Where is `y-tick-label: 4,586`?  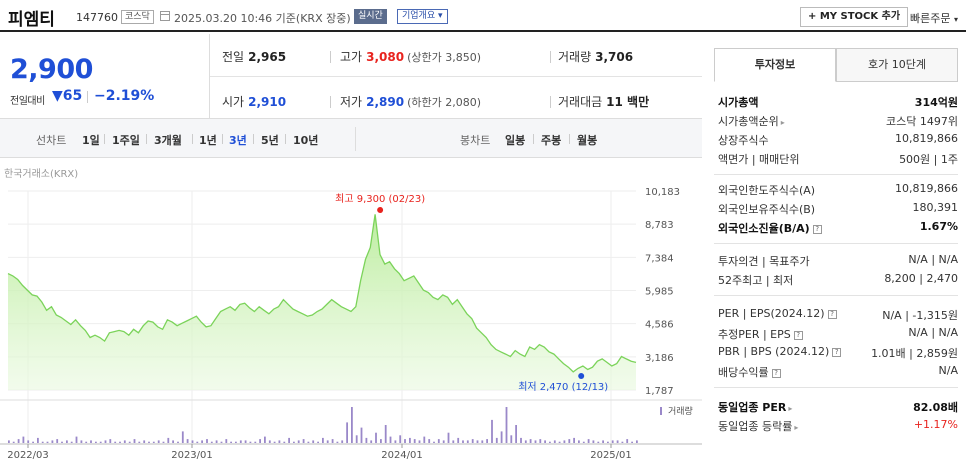
y-tick-label: 4,586 is located at coordinates (659, 325).